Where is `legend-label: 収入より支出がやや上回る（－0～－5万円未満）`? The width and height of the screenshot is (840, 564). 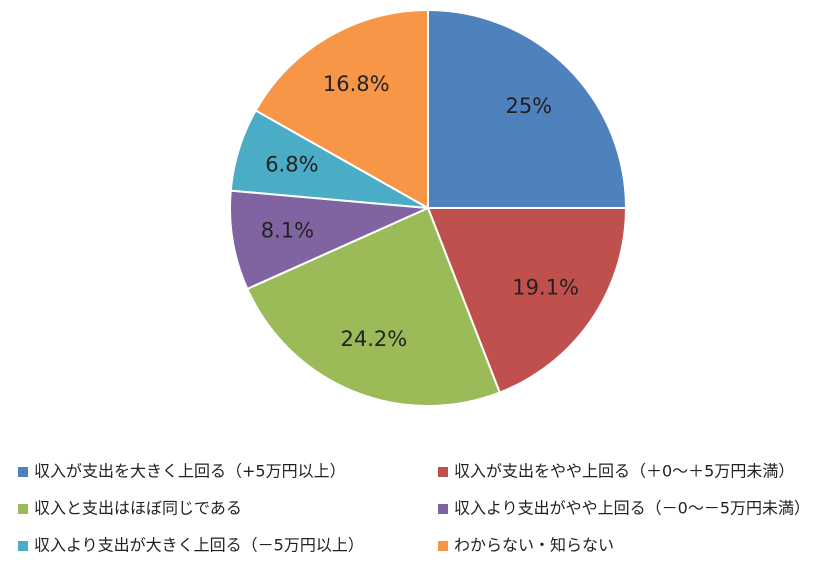 legend-label: 収入より支出がやや上回る（－0～－5万円未満） is located at coordinates (632, 508).